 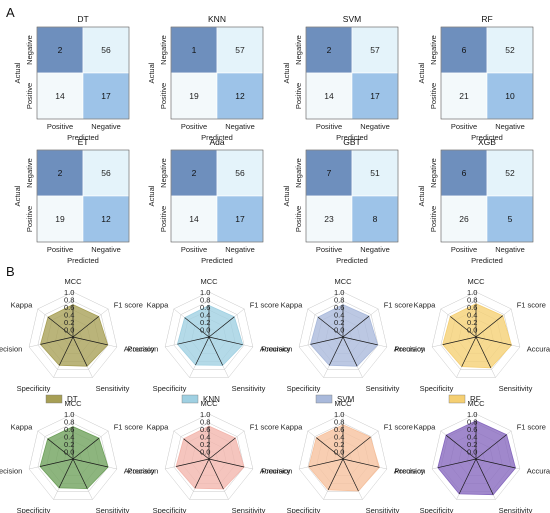 What do you see at coordinates (472, 322) in the screenshot?
I see `radar-tick-label: 0.2` at bounding box center [472, 322].